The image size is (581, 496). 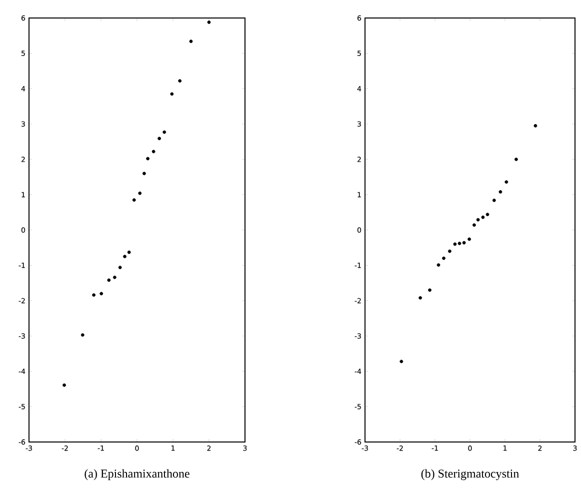 What do you see at coordinates (137, 474) in the screenshot?
I see `text: (a) Epishamixanthone` at bounding box center [137, 474].